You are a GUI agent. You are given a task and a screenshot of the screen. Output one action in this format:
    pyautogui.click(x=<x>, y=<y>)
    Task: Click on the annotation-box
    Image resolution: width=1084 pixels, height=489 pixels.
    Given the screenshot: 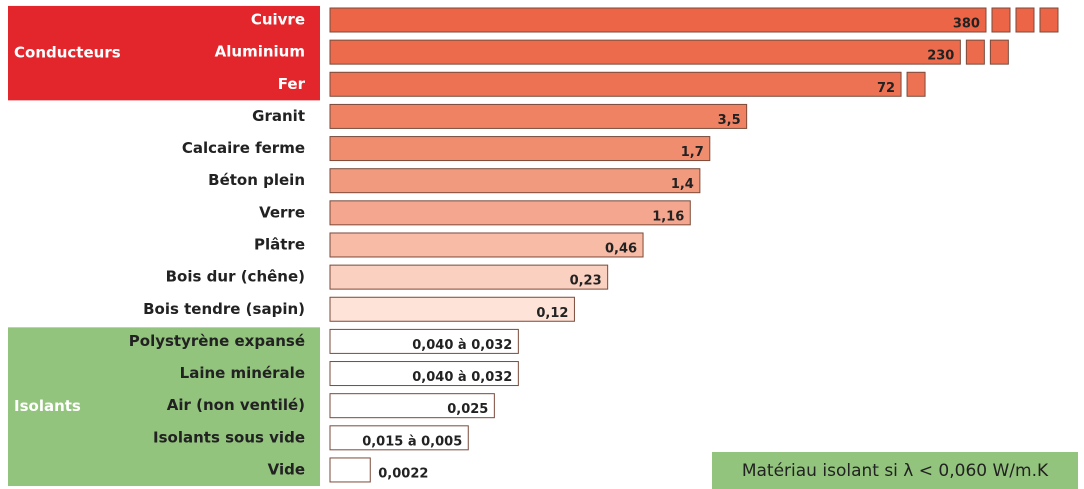 What is the action you would take?
    pyautogui.click(x=895, y=470)
    